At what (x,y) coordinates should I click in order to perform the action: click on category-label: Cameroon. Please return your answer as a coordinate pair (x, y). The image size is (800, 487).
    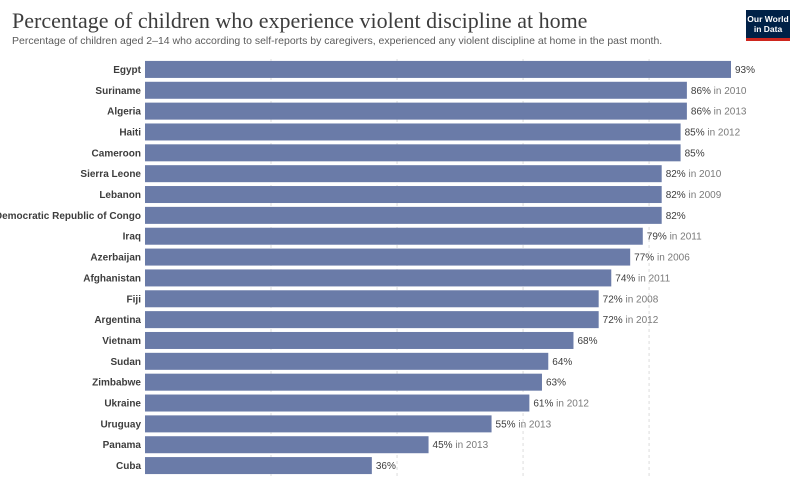
    Looking at the image, I should click on (116, 153).